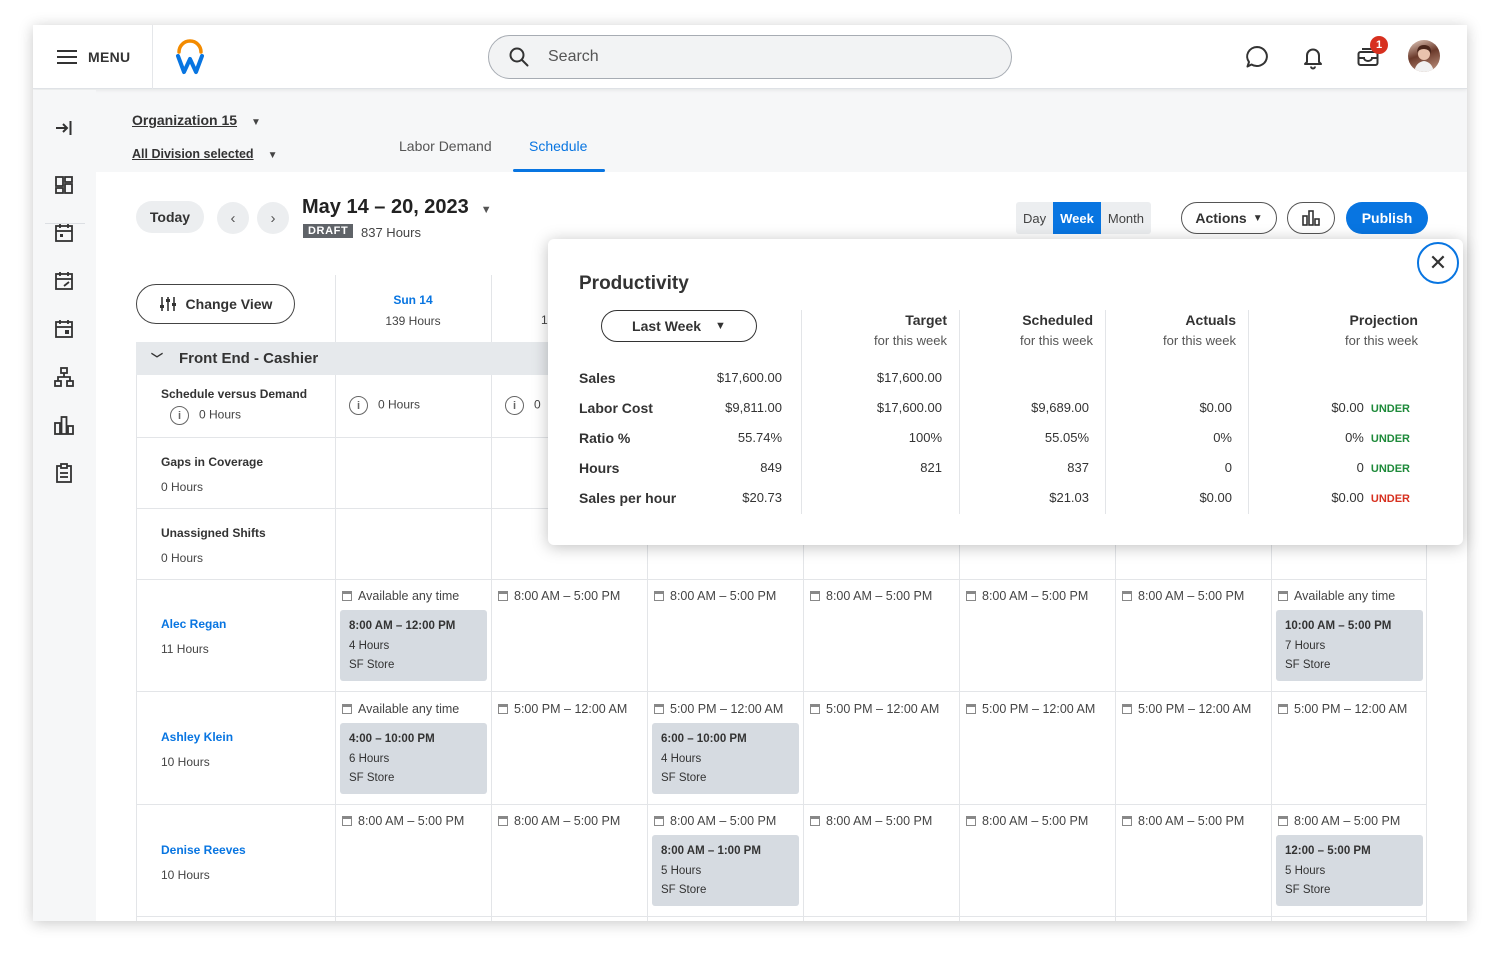 Image resolution: width=1500 pixels, height=962 pixels. Describe the element at coordinates (1383, 467) in the screenshot. I see `metric-projection: 0 UNDER` at that location.